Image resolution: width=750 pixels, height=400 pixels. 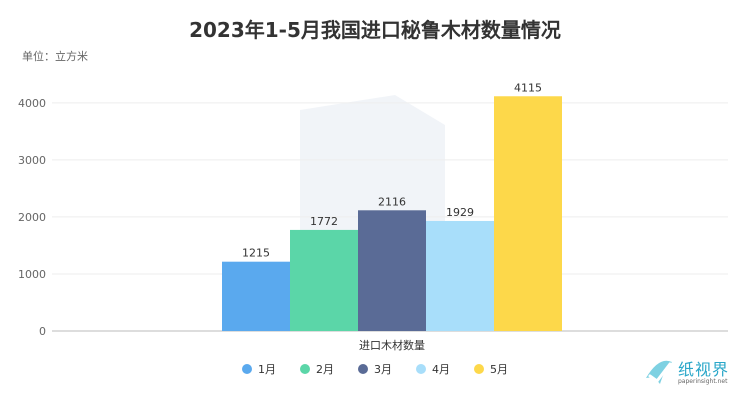 What do you see at coordinates (32, 103) in the screenshot?
I see `y-tick-label: 4000` at bounding box center [32, 103].